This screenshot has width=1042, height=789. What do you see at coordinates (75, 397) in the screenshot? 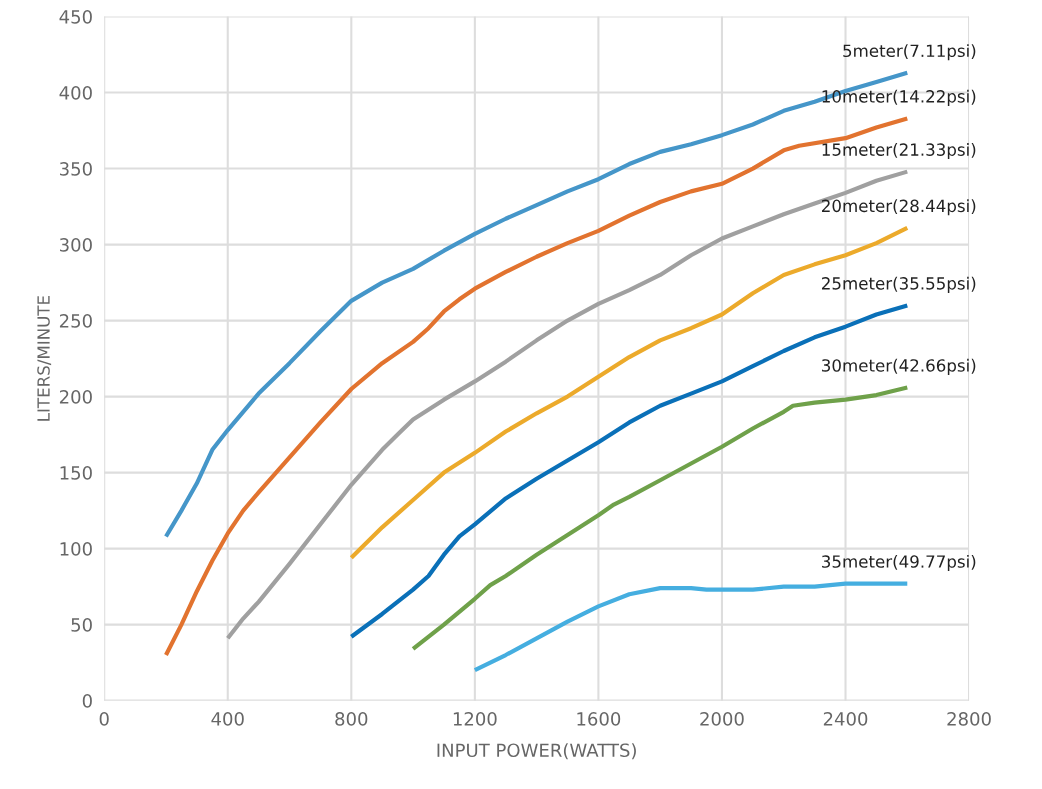
I see `y-tick-label: 200` at bounding box center [75, 397].